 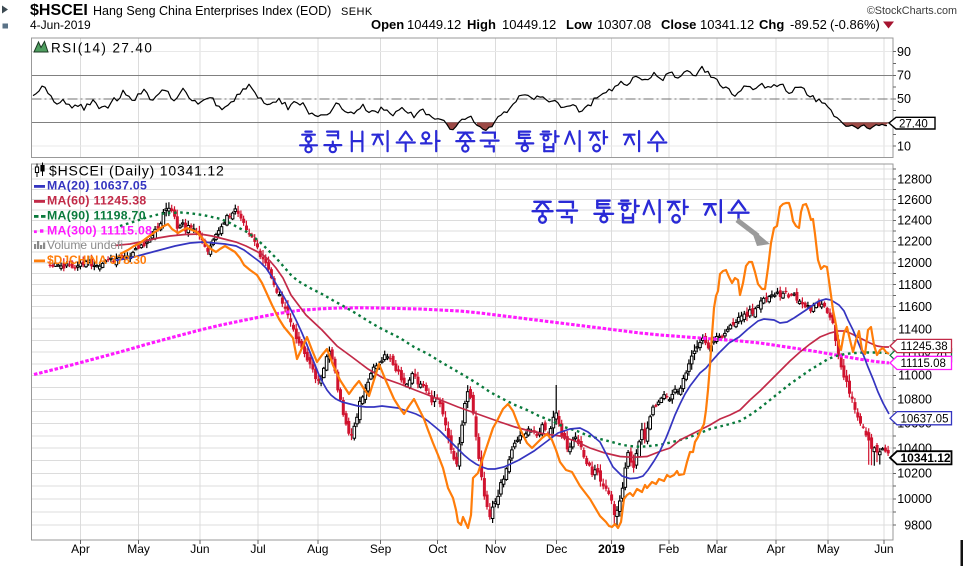 I want to click on svg-text: 10637.05, so click(x=925, y=419).